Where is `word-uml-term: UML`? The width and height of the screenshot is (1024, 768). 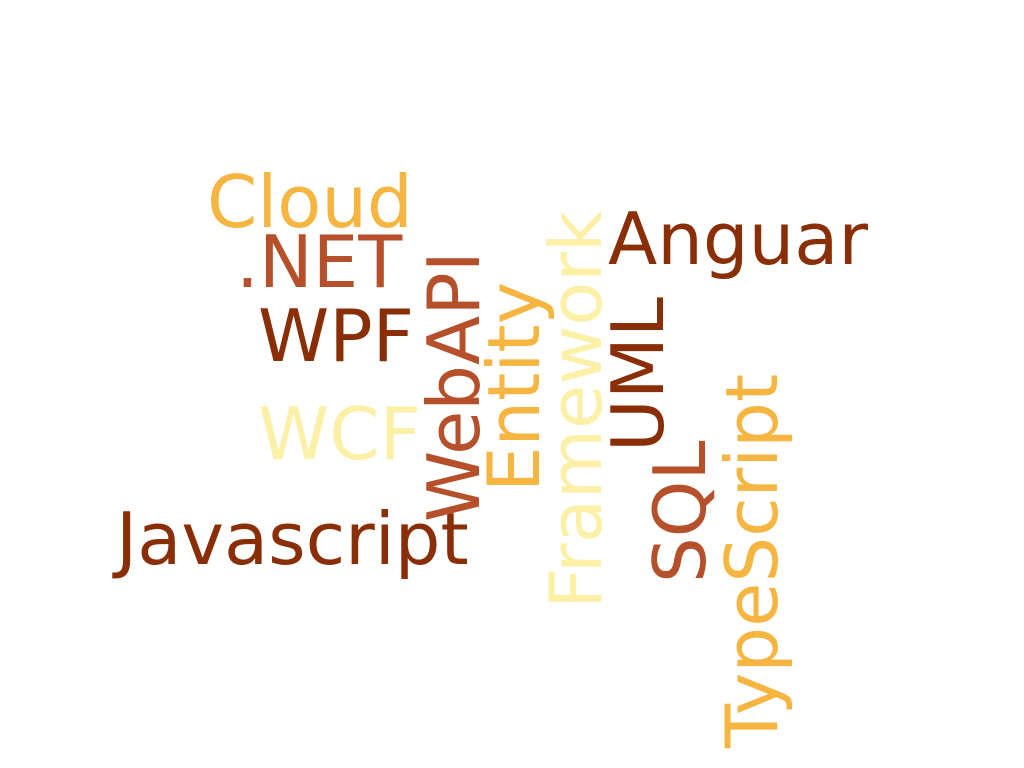
word-uml-term: UML is located at coordinates (638, 374).